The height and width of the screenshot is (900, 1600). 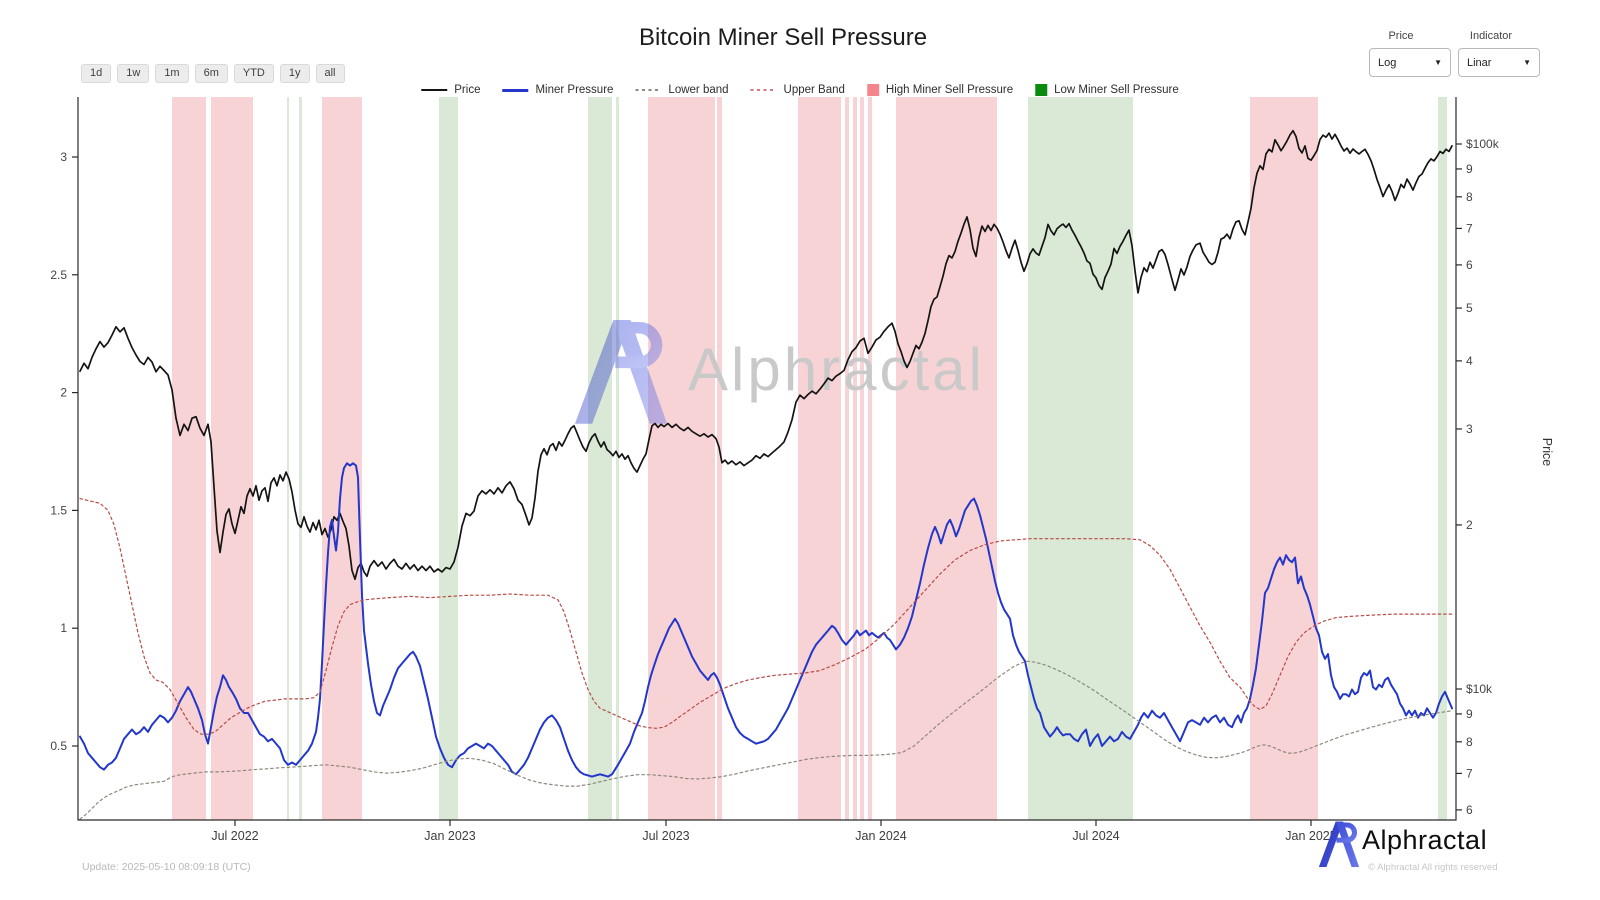 I want to click on time-range-buttons: 1d 1w 1m 6m YTD 1y all, so click(x=213, y=73).